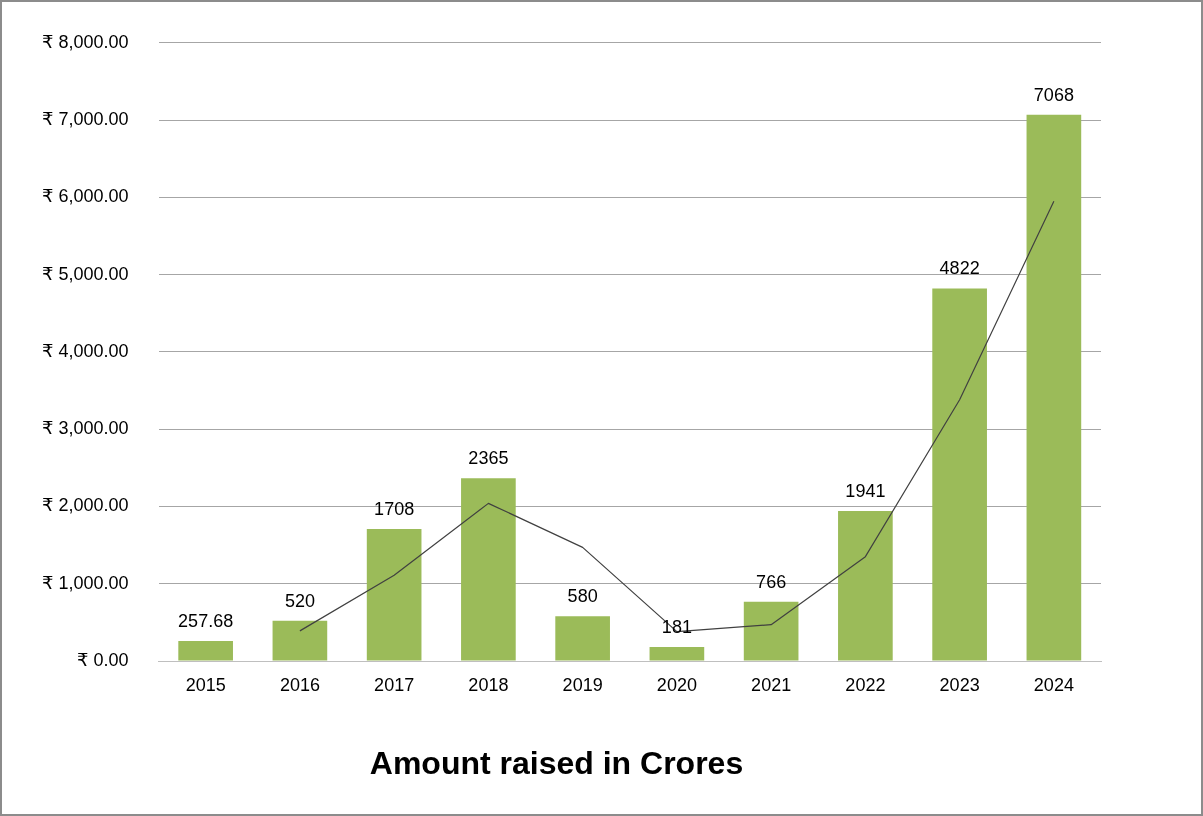  I want to click on x-tick-label: 2022, so click(865, 684).